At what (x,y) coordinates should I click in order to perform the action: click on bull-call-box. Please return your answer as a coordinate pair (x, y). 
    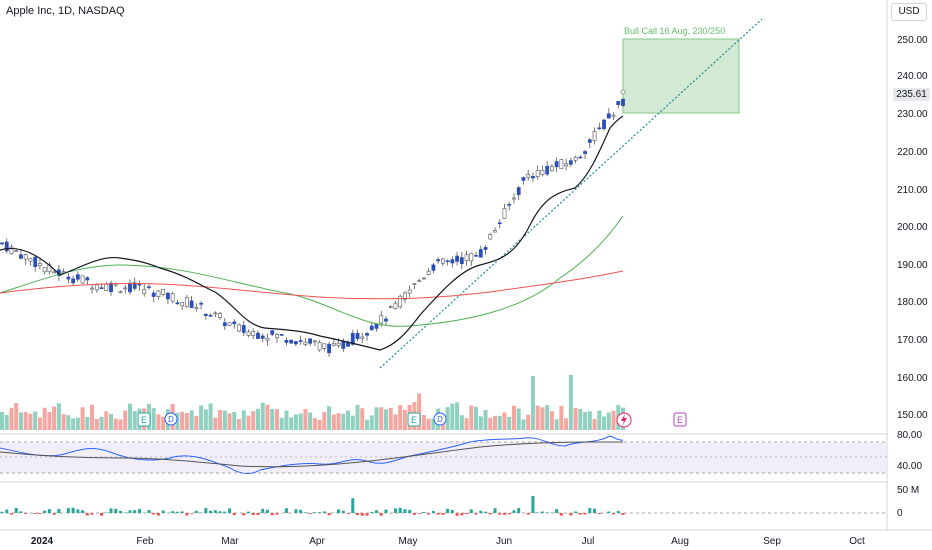
    Looking at the image, I should click on (681, 76).